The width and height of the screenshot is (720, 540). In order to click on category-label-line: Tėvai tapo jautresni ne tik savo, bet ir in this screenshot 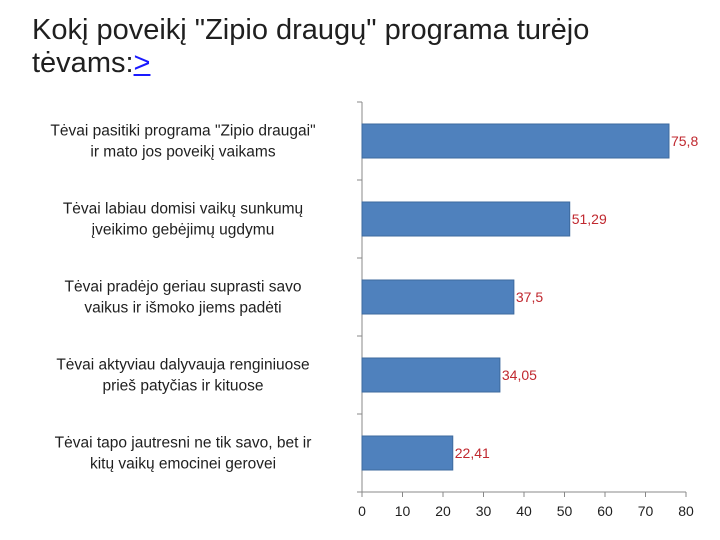, I will do `click(183, 443)`.